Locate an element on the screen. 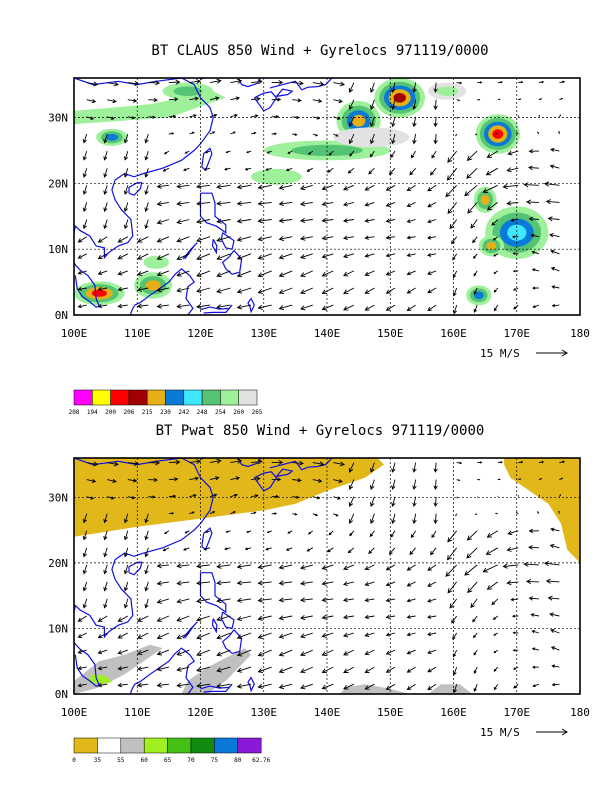 The height and width of the screenshot is (792, 612). pwat-colorbar-label: 75 is located at coordinates (215, 760).